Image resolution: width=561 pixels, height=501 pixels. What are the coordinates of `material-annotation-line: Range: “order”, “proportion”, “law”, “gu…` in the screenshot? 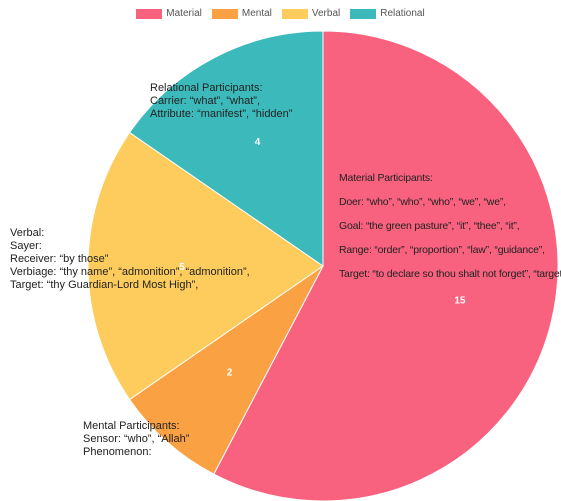 It's located at (442, 250).